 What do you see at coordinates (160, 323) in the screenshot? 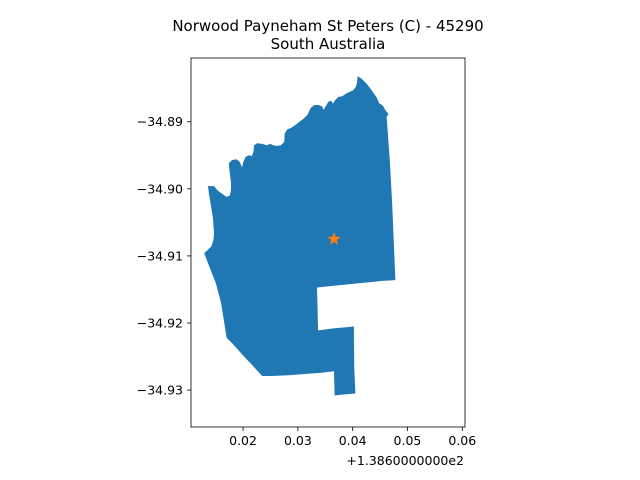
I see `y-tick-label: −34.92` at bounding box center [160, 323].